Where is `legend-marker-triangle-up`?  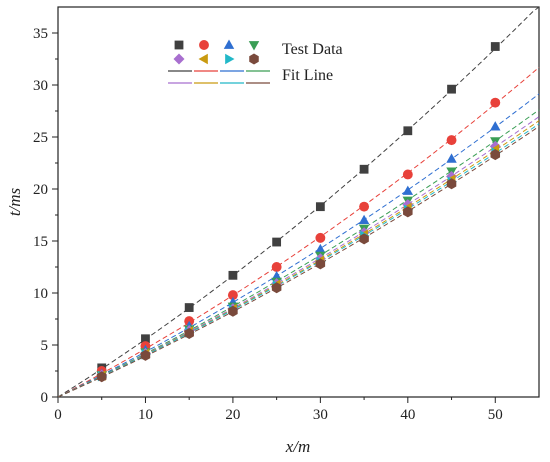 legend-marker-triangle-up is located at coordinates (229, 44).